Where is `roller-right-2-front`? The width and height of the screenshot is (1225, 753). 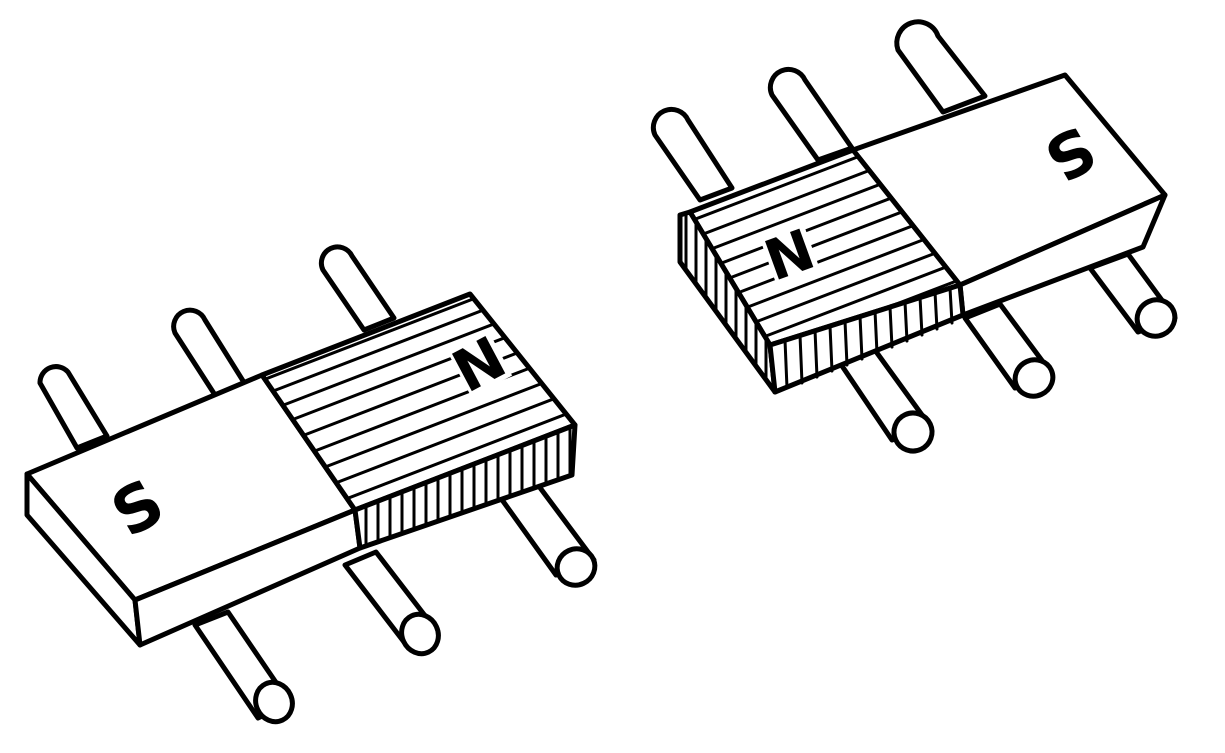
roller-right-2-front is located at coordinates (1009, 350).